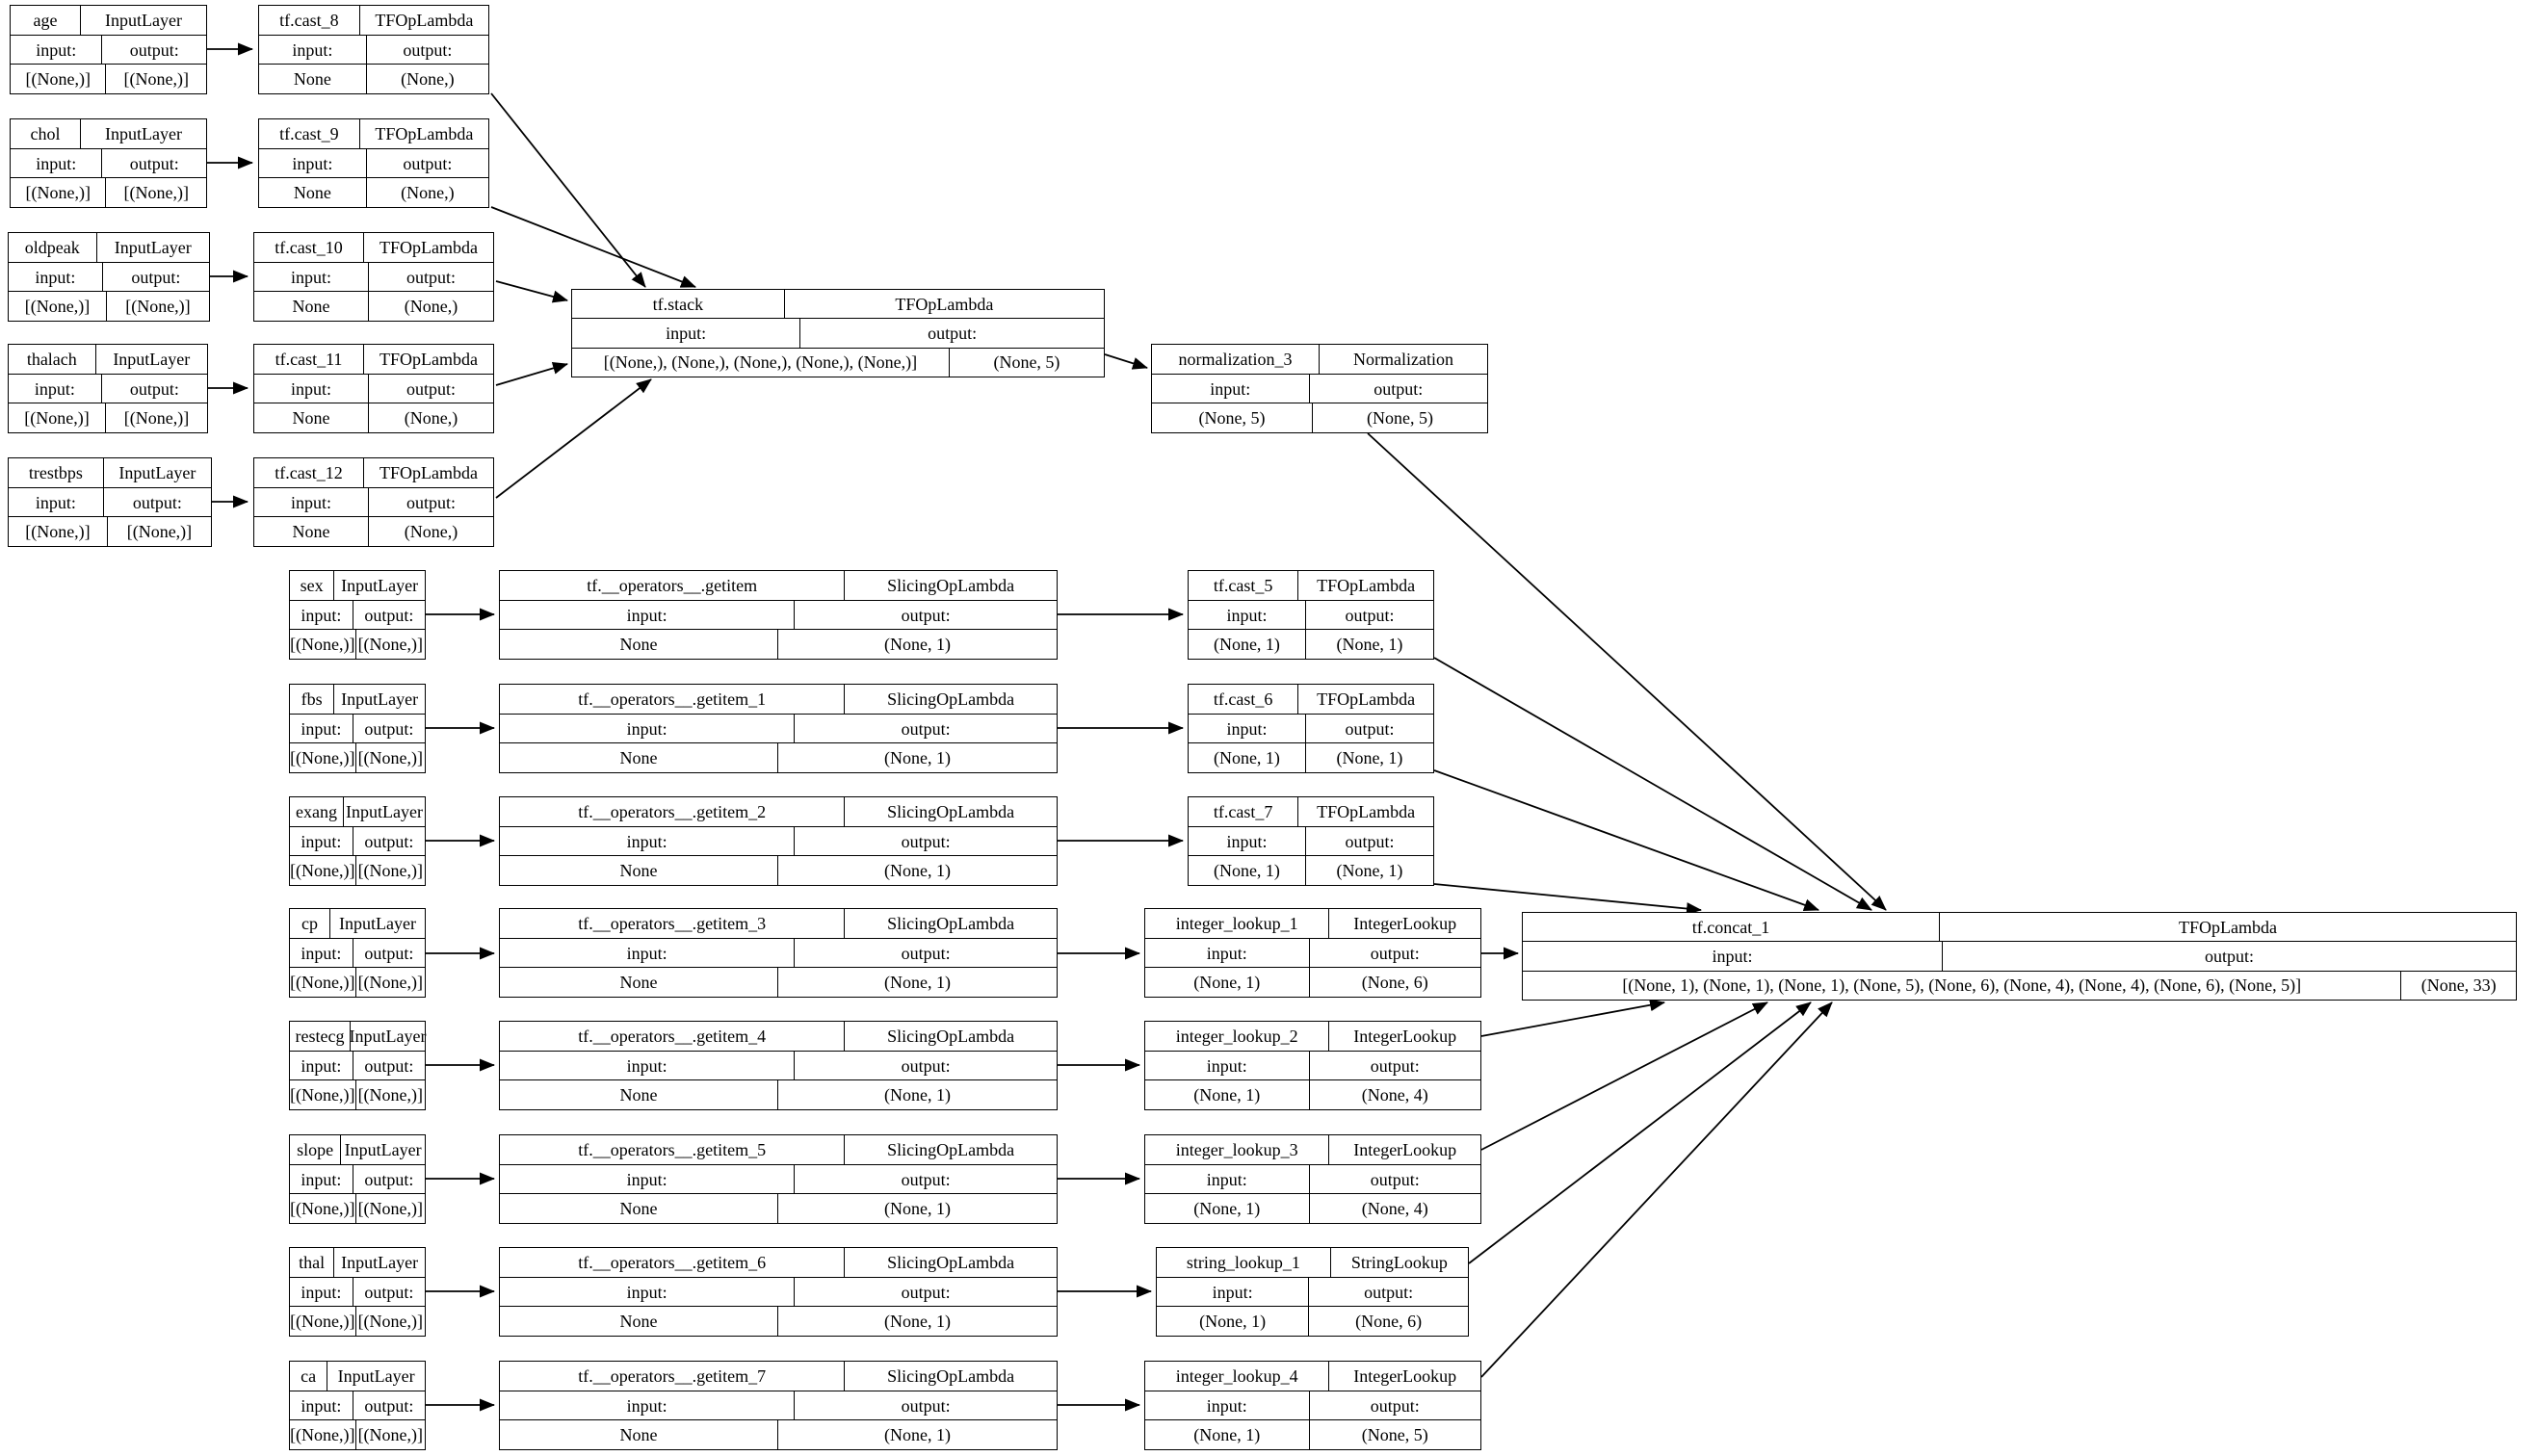 This screenshot has height=1456, width=2538. Describe the element at coordinates (673, 811) in the screenshot. I see `layer-name: tf.__operators__.getitem_2` at that location.